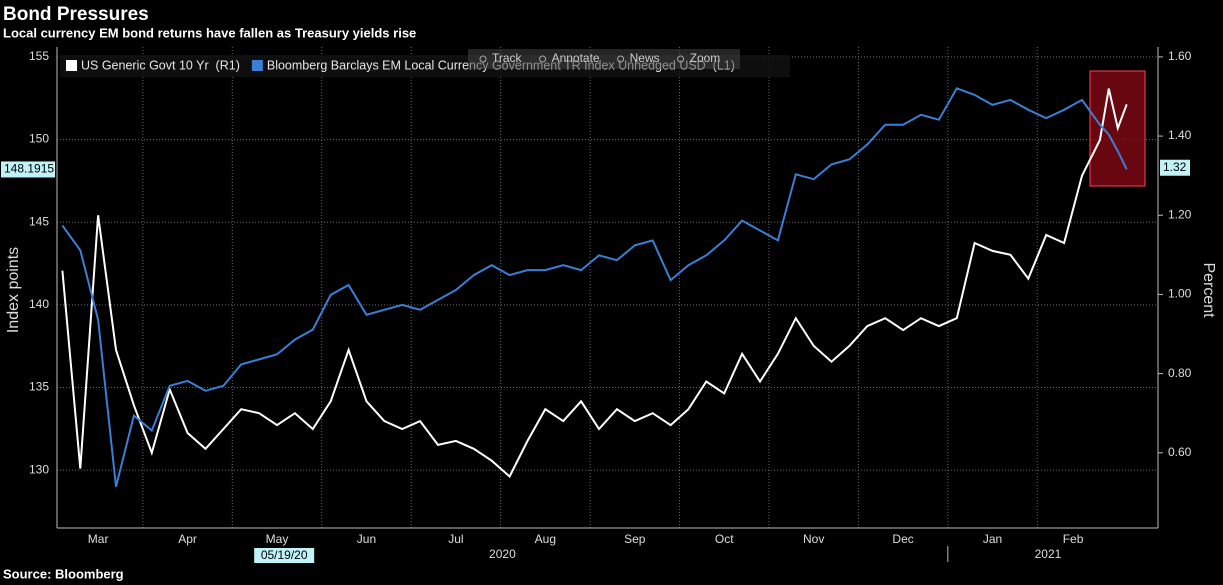 Image resolution: width=1223 pixels, height=585 pixels. Describe the element at coordinates (635, 539) in the screenshot. I see `x-tick-label: Sep` at that location.